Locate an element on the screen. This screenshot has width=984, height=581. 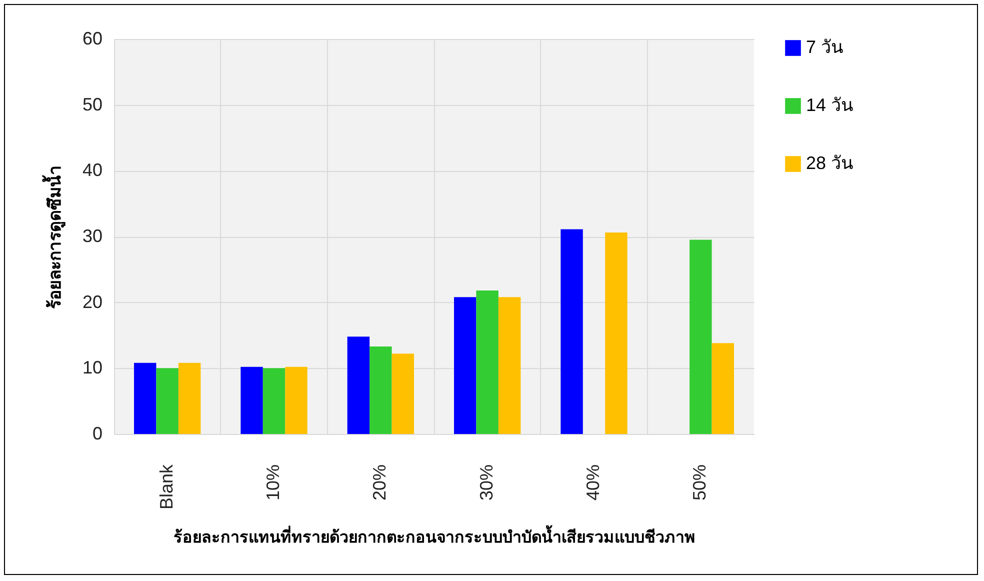
x-tick-label: 20% is located at coordinates (380, 482).